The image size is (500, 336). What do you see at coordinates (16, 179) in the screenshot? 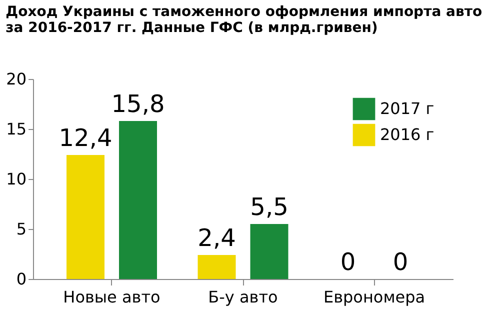
I see `y-tick-label: 10` at bounding box center [16, 179].